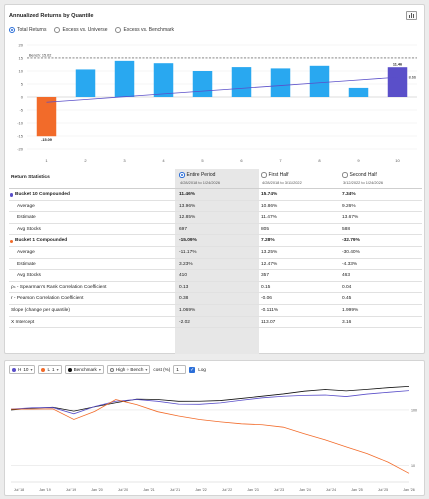 This screenshot has width=429, height=499. What do you see at coordinates (202, 369) in the screenshot?
I see `log-label: Log` at bounding box center [202, 369].